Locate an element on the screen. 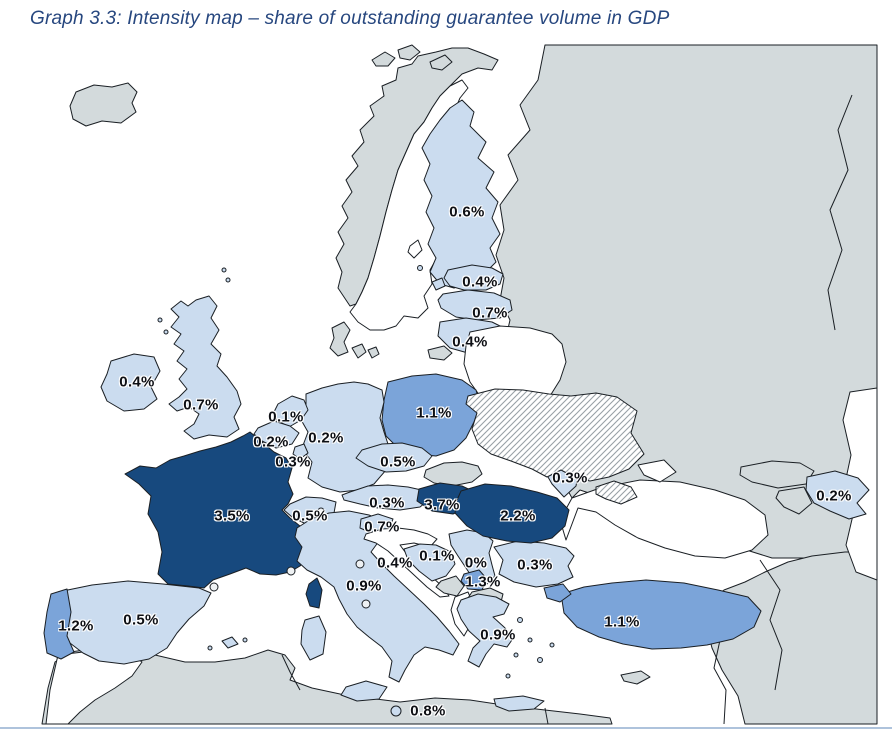 The image size is (892, 739). label-netherlands: 0.1% is located at coordinates (286, 417).